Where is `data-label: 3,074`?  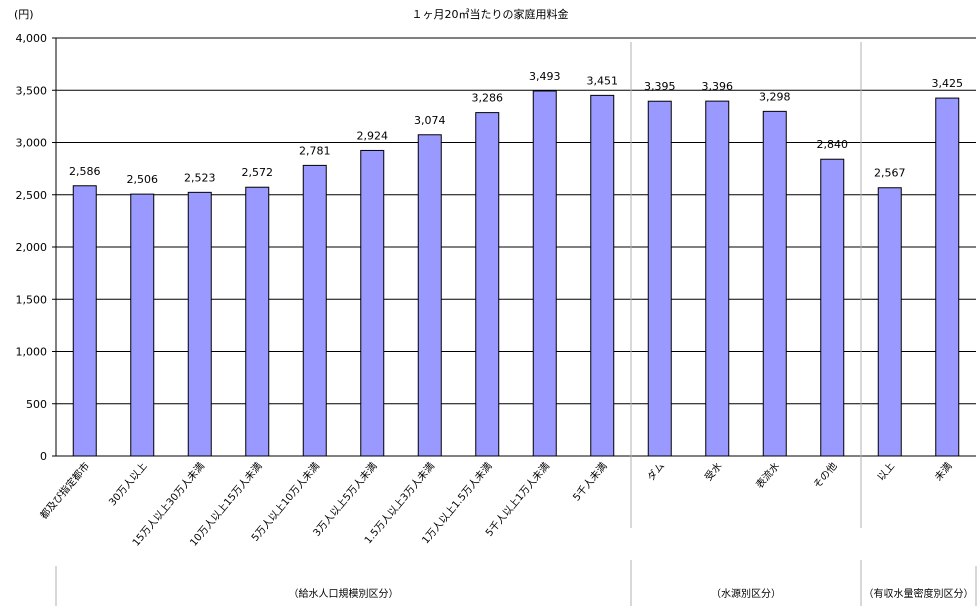
data-label: 3,074 is located at coordinates (430, 120).